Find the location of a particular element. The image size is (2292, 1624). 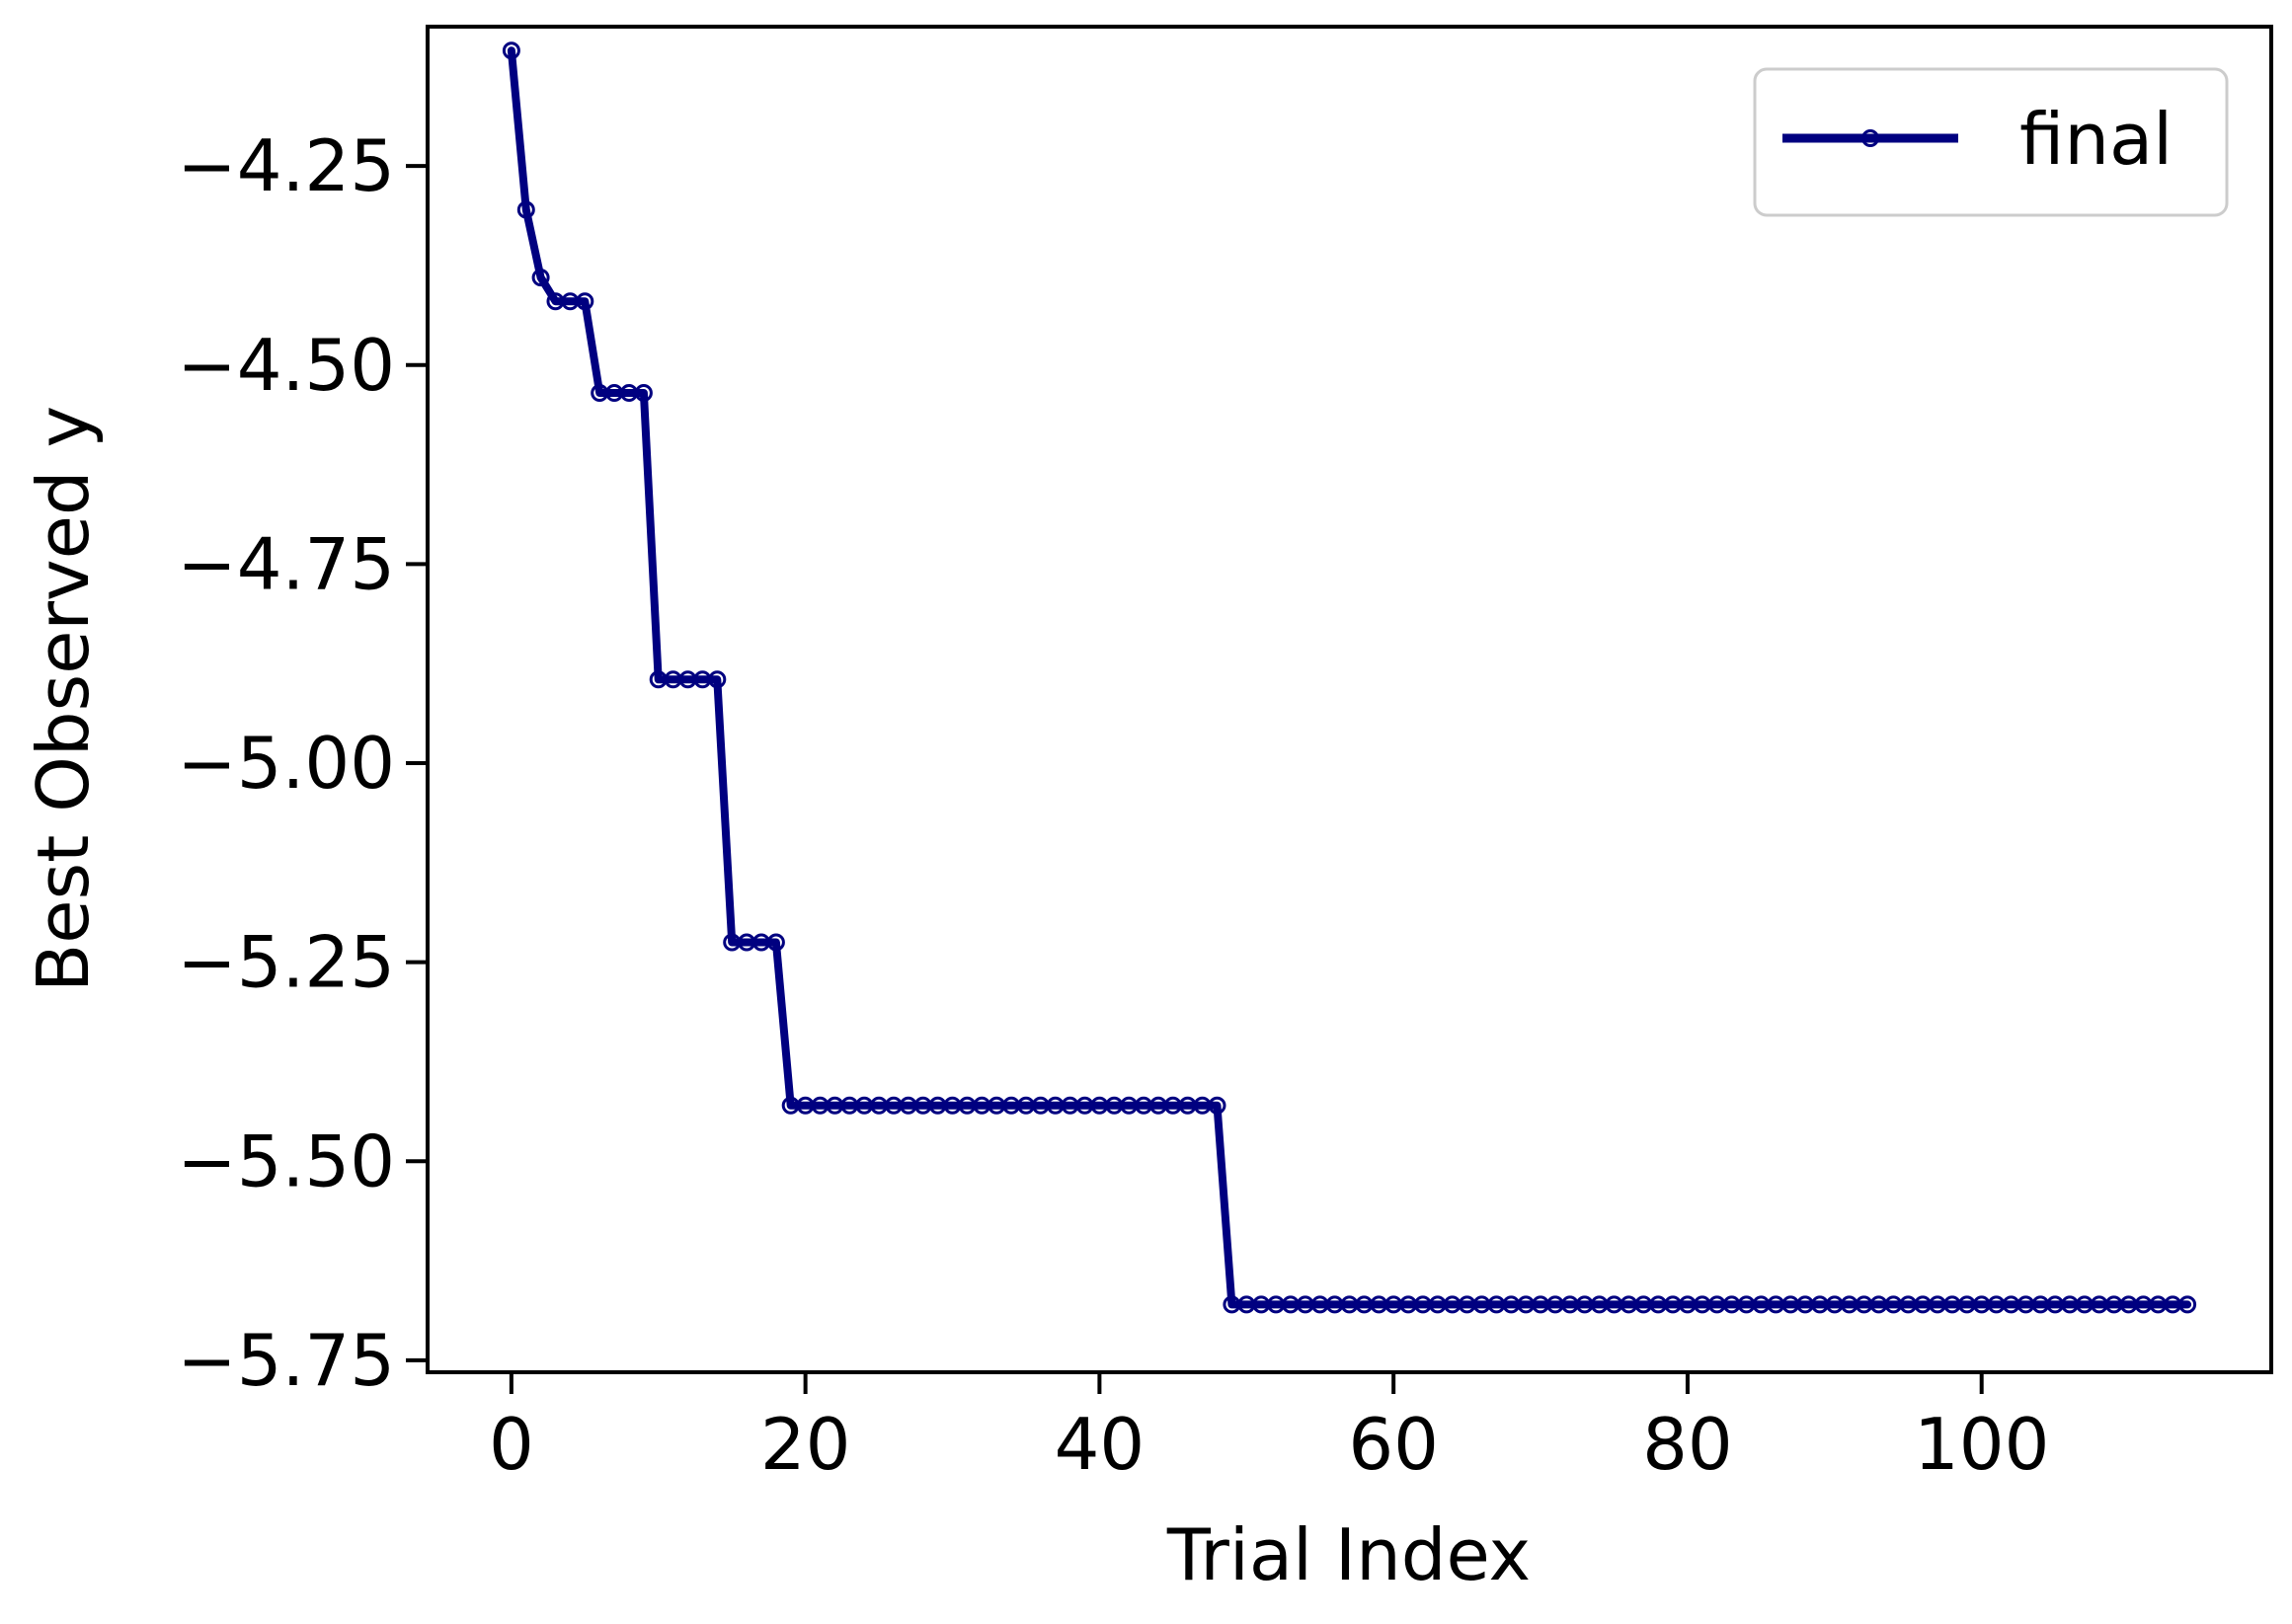

x-tick-label: 80 is located at coordinates (1688, 1444).